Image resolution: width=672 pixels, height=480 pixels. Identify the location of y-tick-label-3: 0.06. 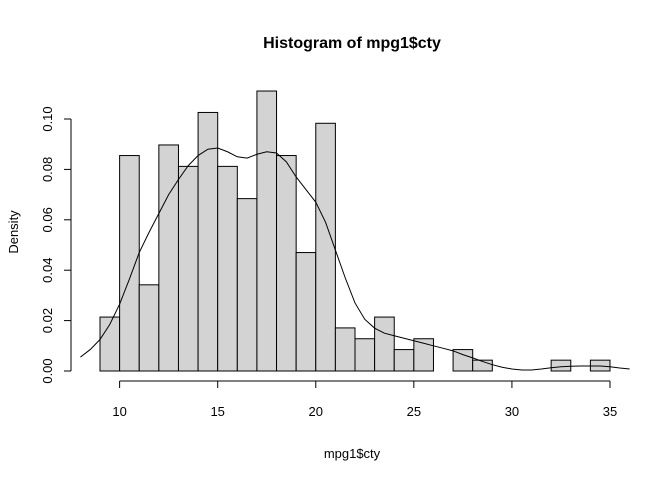
(47, 219).